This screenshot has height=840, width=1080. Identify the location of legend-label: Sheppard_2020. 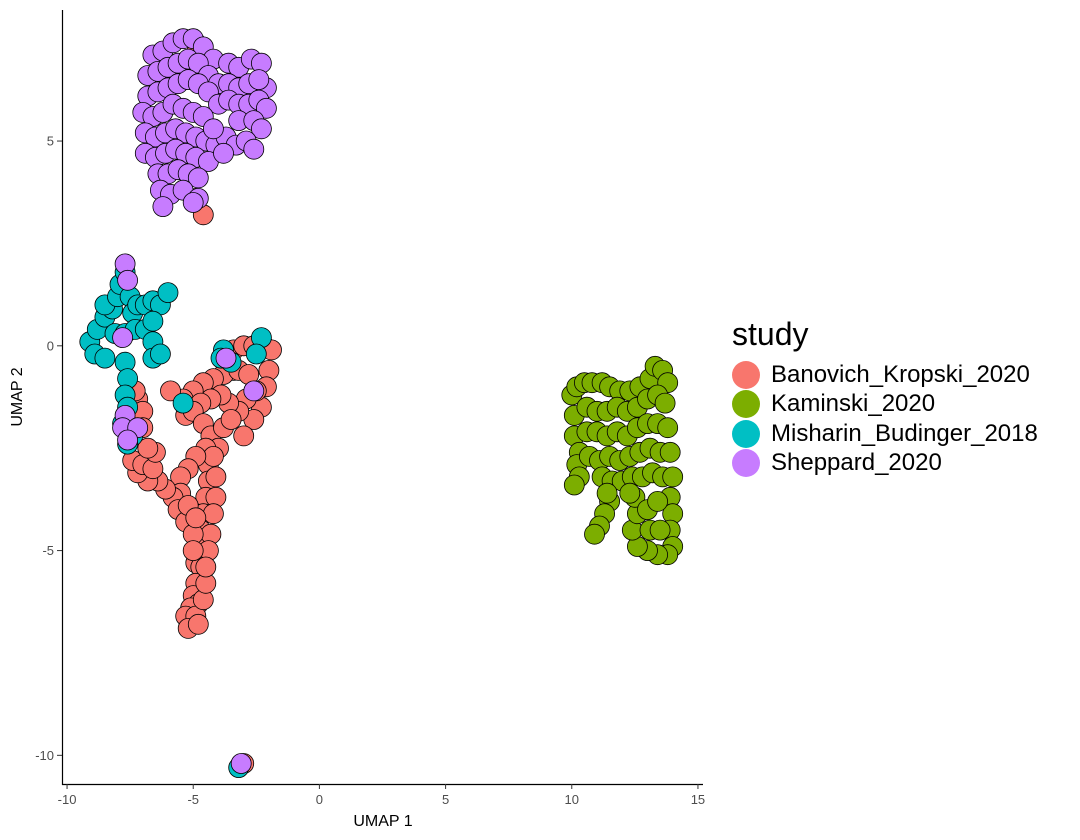
(856, 463).